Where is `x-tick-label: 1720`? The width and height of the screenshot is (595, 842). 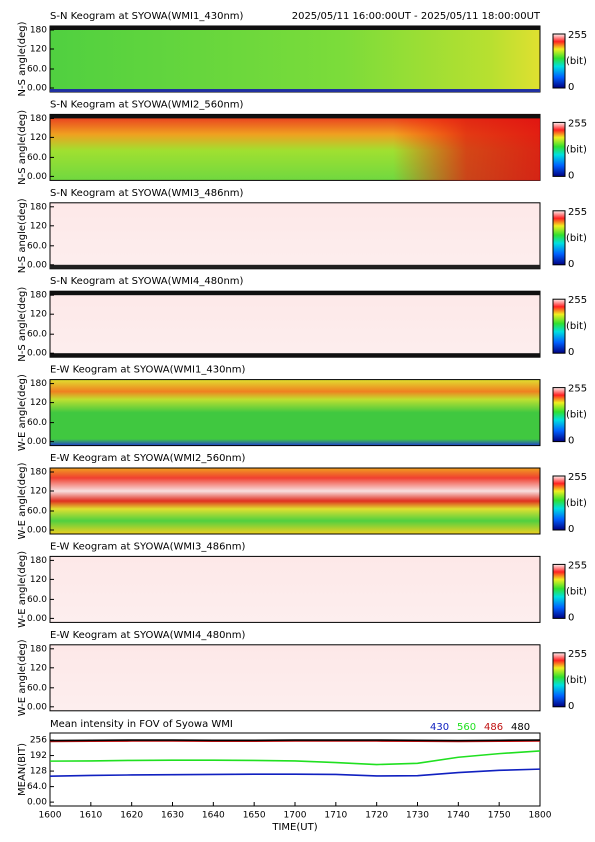
x-tick-label: 1720 is located at coordinates (376, 816).